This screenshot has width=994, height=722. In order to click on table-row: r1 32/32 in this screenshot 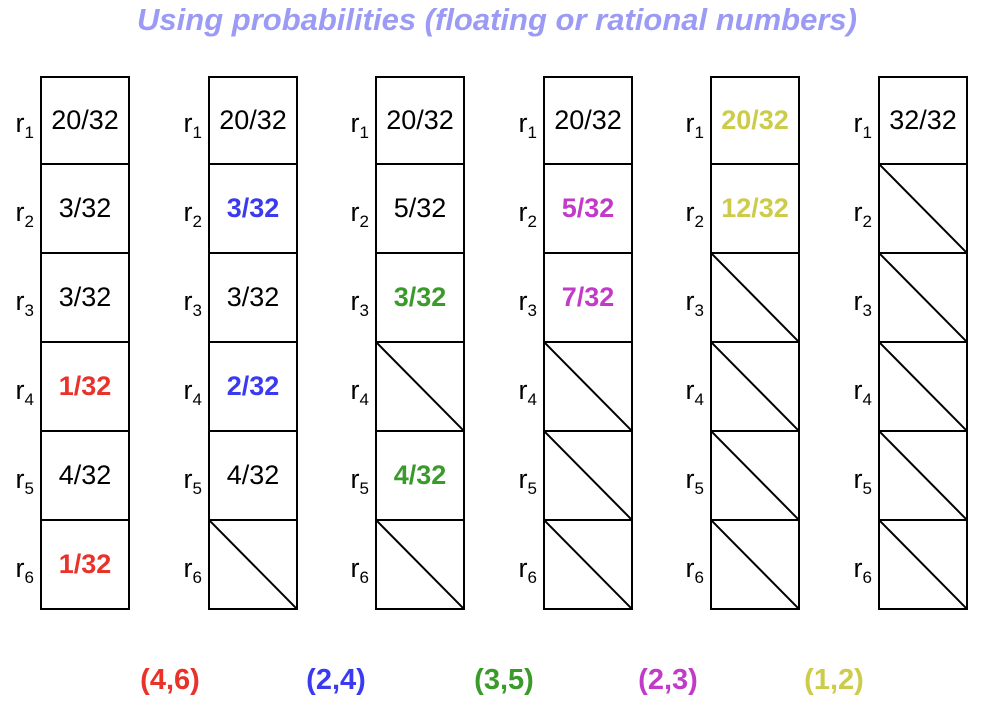, I will do `click(903, 120)`.